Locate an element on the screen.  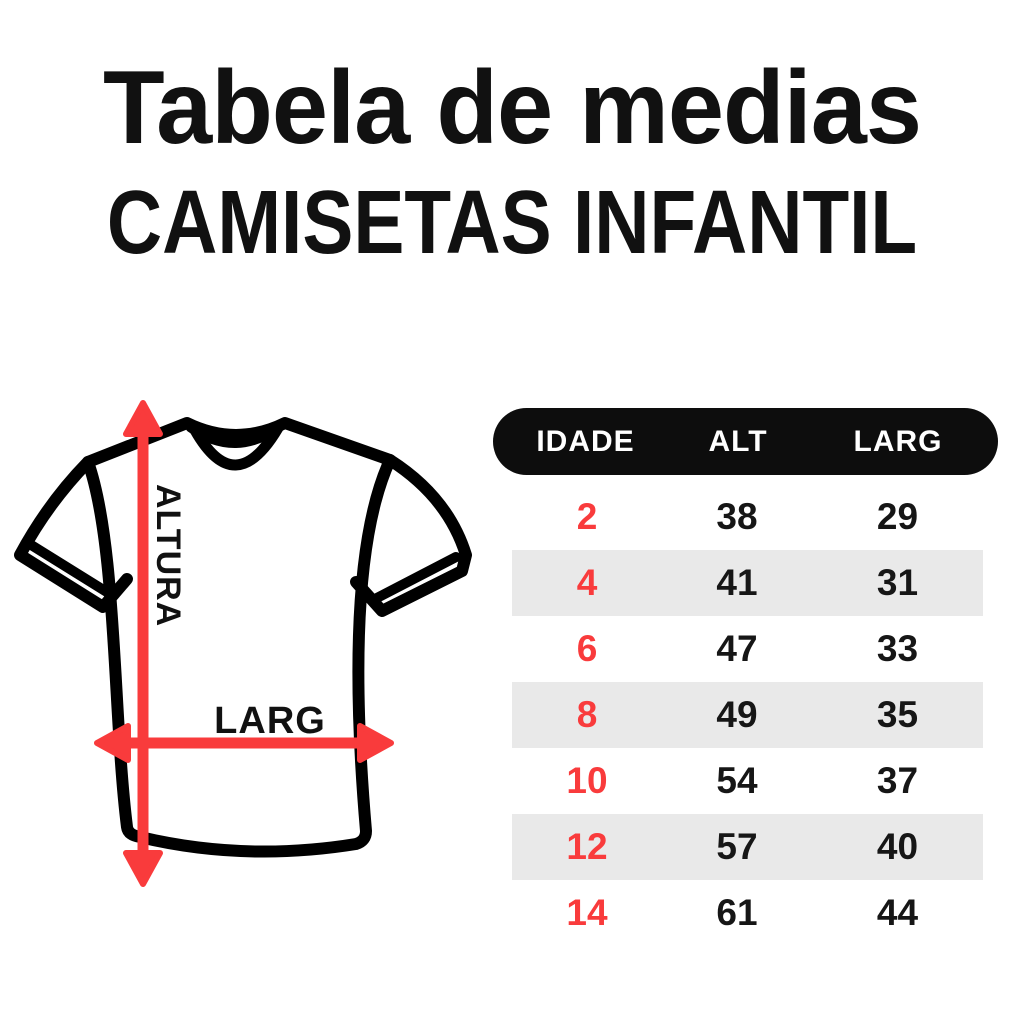
larg-cell: 44 is located at coordinates (897, 912).